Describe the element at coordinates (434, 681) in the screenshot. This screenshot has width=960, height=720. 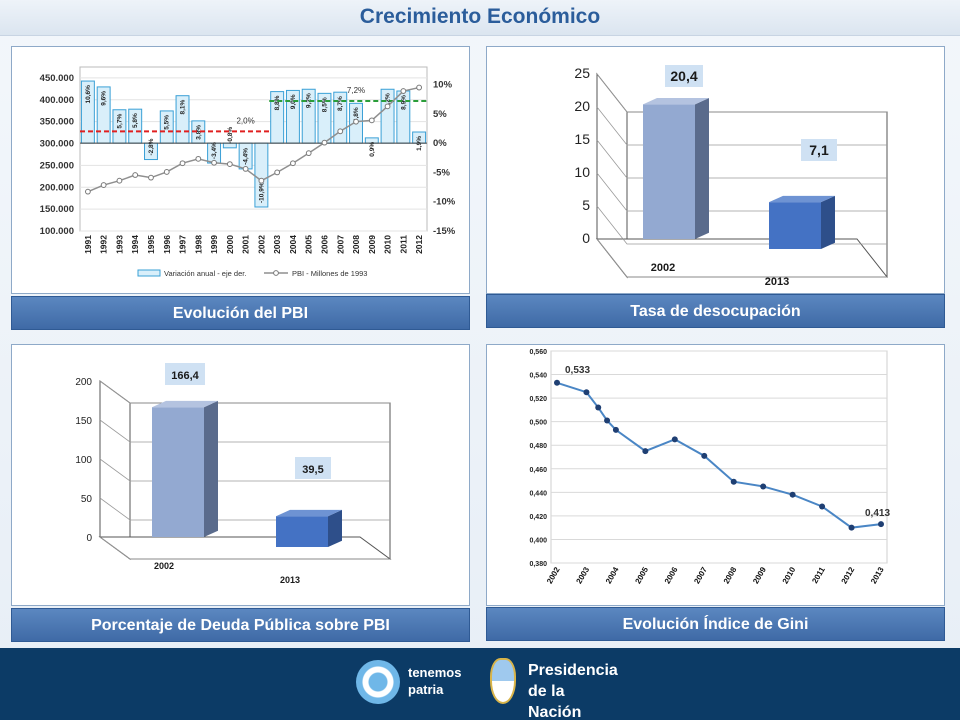
I see `tenemos-patria-text: tenemos patria` at that location.